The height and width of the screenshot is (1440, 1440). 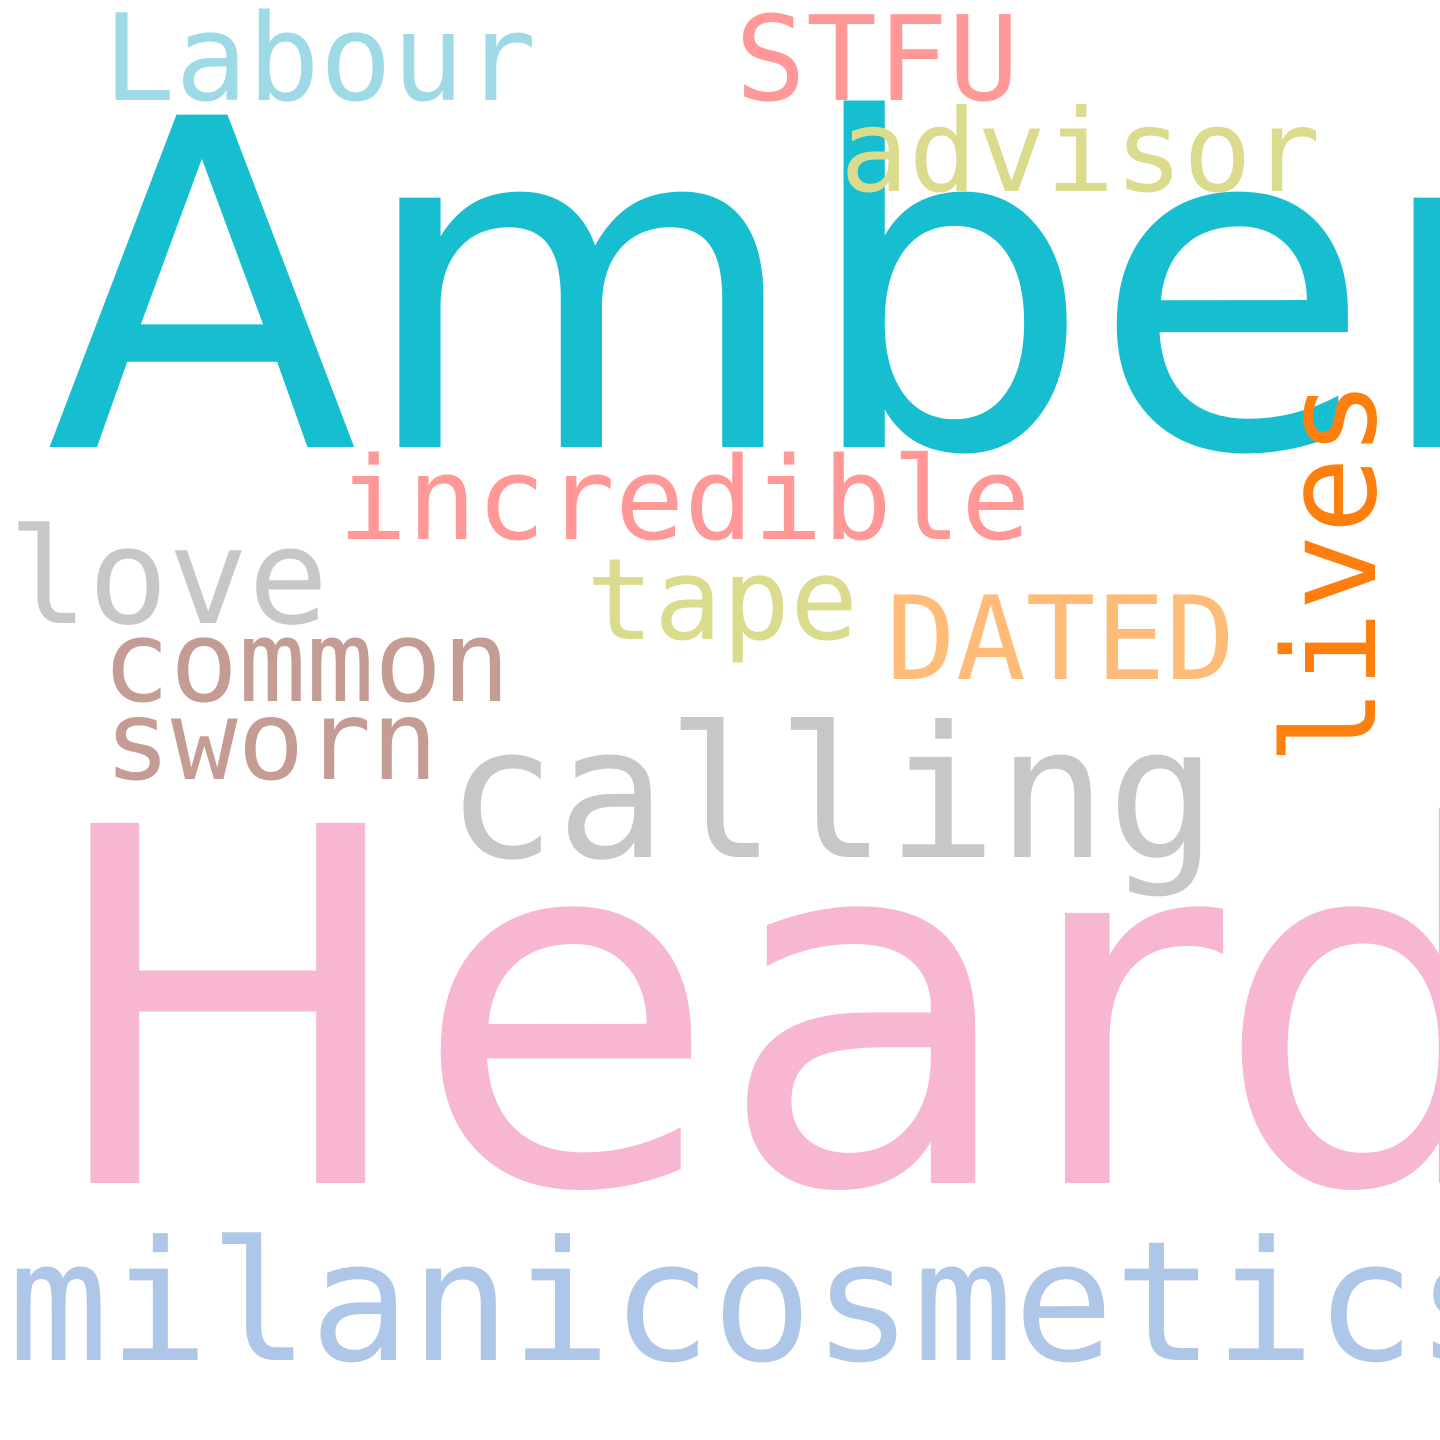 What do you see at coordinates (722, 600) in the screenshot?
I see `word-tape: tape` at bounding box center [722, 600].